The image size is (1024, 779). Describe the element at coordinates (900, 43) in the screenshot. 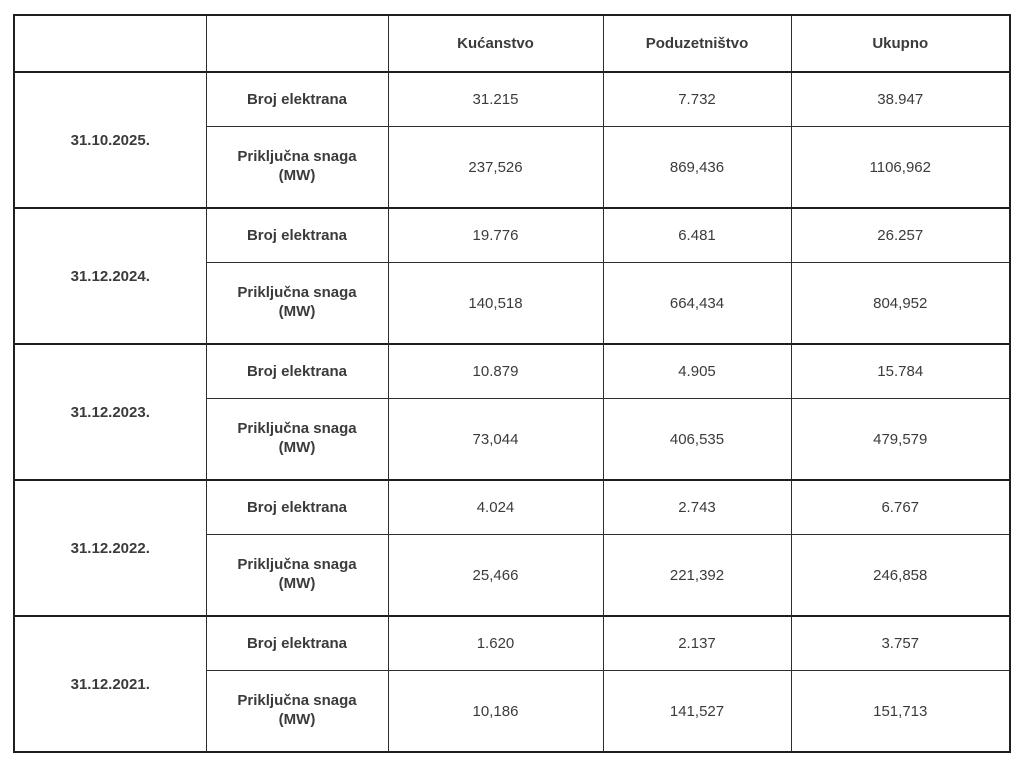

I see `header-ukupno: Ukupno` at that location.